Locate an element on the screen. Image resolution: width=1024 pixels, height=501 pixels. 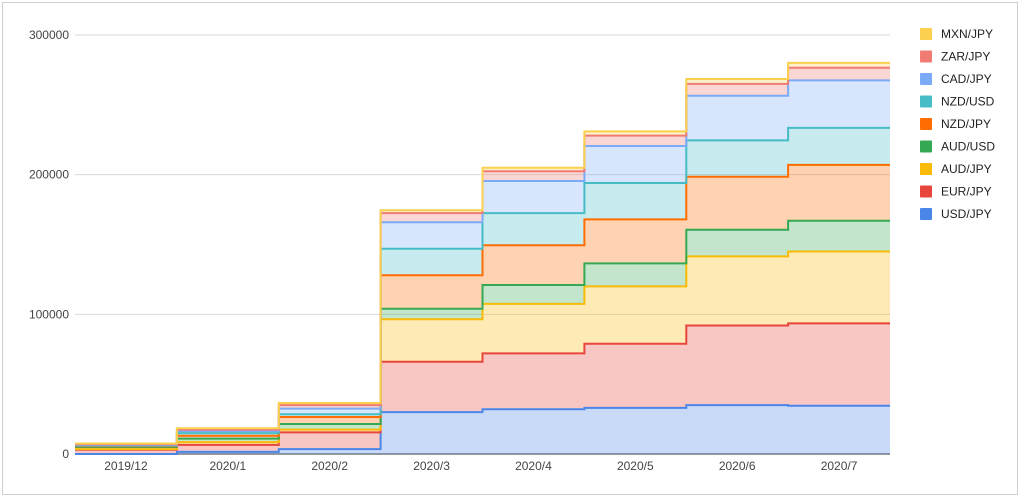
x-tick-label: 2020/1 is located at coordinates (227, 466).